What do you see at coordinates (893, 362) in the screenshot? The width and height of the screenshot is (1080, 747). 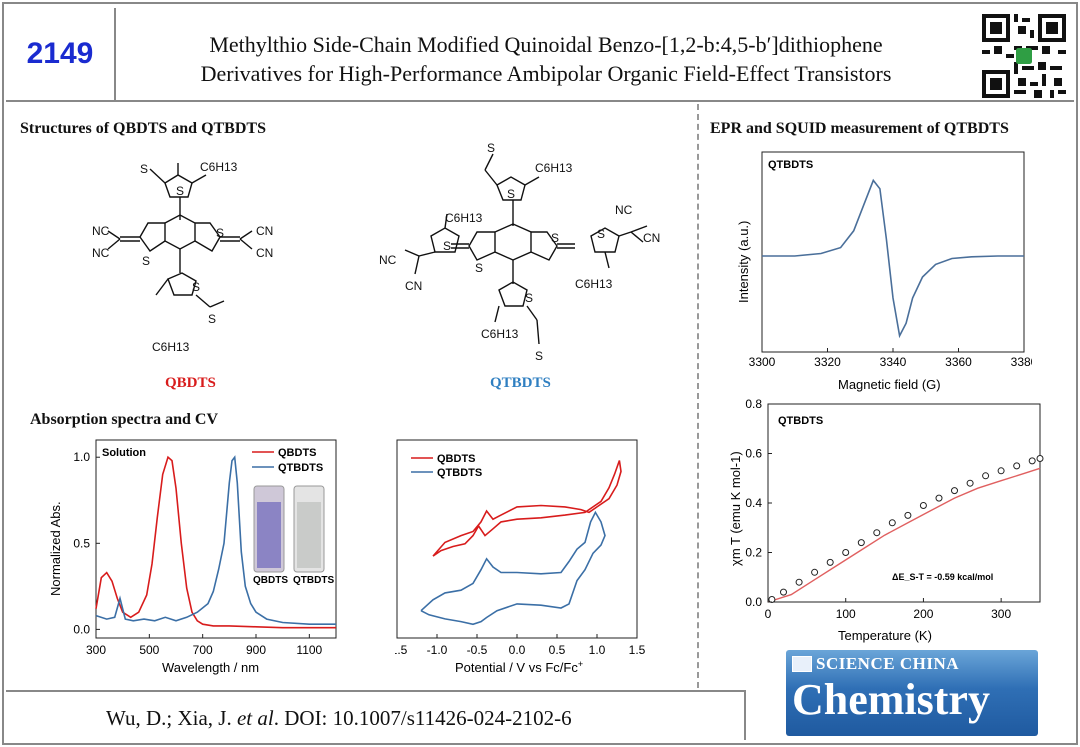 I see `epr-xtick-label: 3340` at bounding box center [893, 362].